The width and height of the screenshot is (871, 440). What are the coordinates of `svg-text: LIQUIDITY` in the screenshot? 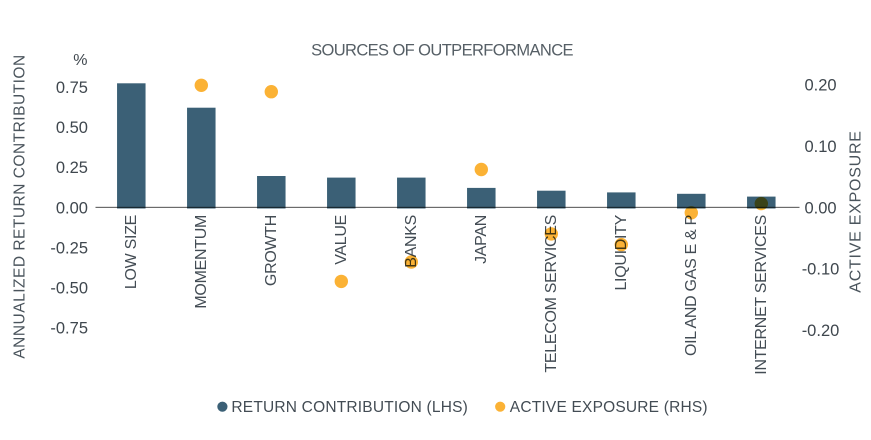 It's located at (621, 252).